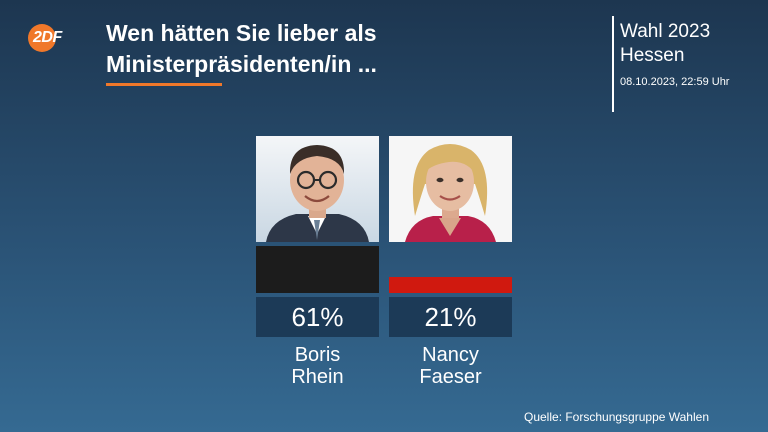  What do you see at coordinates (317, 317) in the screenshot?
I see `value-label-rhein: 61%` at bounding box center [317, 317].